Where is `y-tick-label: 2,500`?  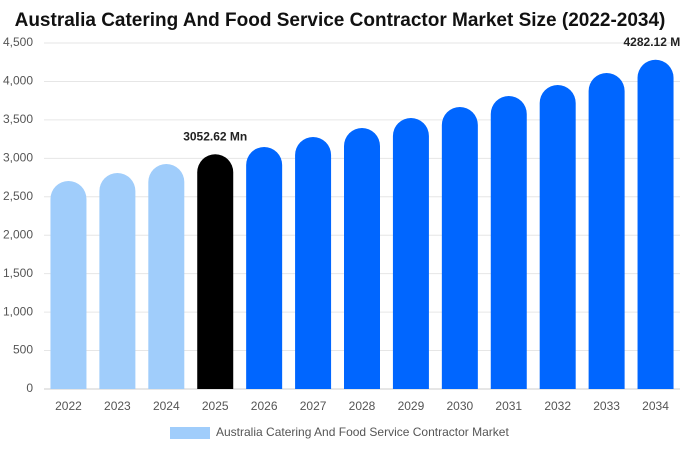
y-tick-label: 2,500 is located at coordinates (18, 196).